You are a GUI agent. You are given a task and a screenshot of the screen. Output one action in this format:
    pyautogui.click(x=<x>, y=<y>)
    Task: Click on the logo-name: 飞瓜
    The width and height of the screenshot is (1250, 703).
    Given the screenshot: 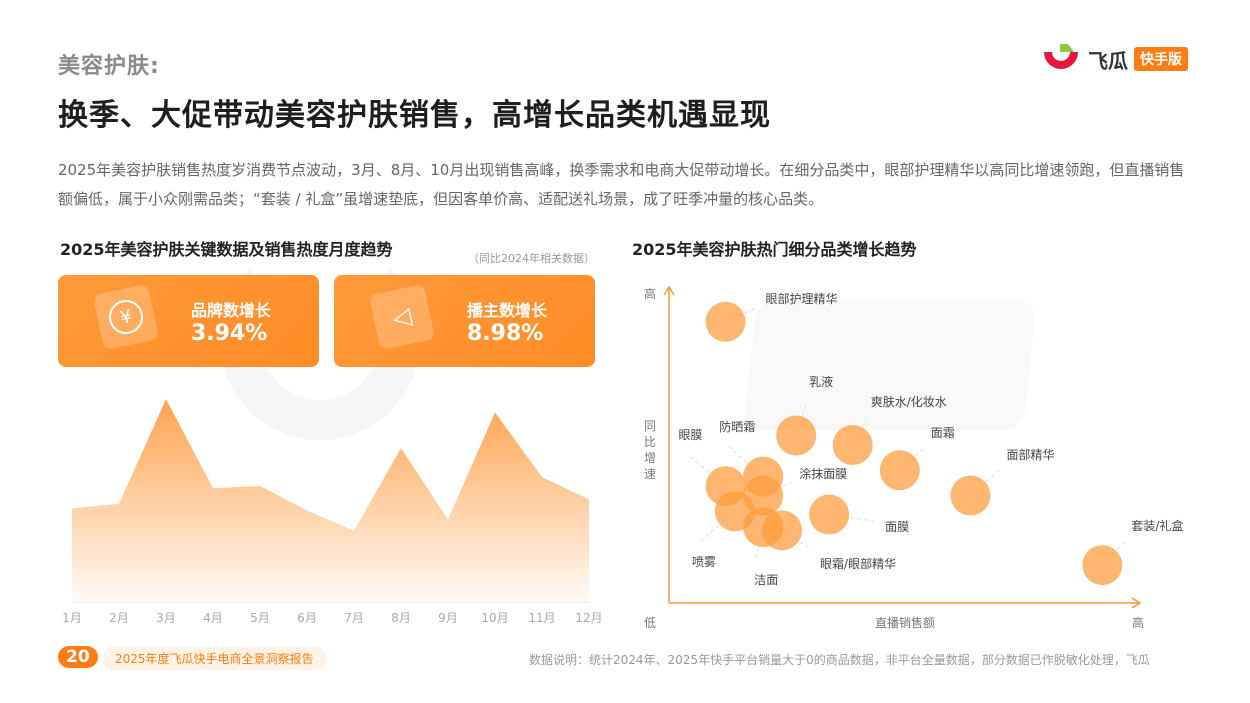 What is the action you would take?
    pyautogui.click(x=1108, y=60)
    